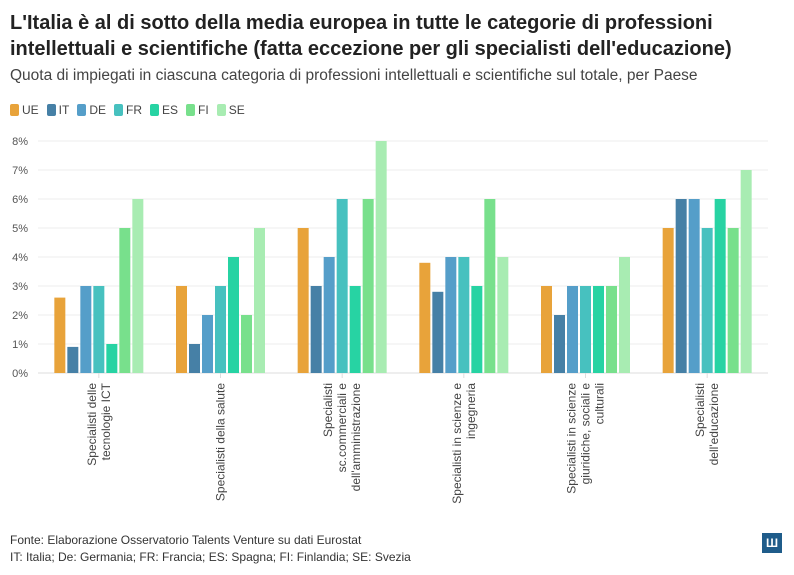 This screenshot has height=575, width=794. I want to click on x-category-label: Specialisti delle, so click(92, 424).